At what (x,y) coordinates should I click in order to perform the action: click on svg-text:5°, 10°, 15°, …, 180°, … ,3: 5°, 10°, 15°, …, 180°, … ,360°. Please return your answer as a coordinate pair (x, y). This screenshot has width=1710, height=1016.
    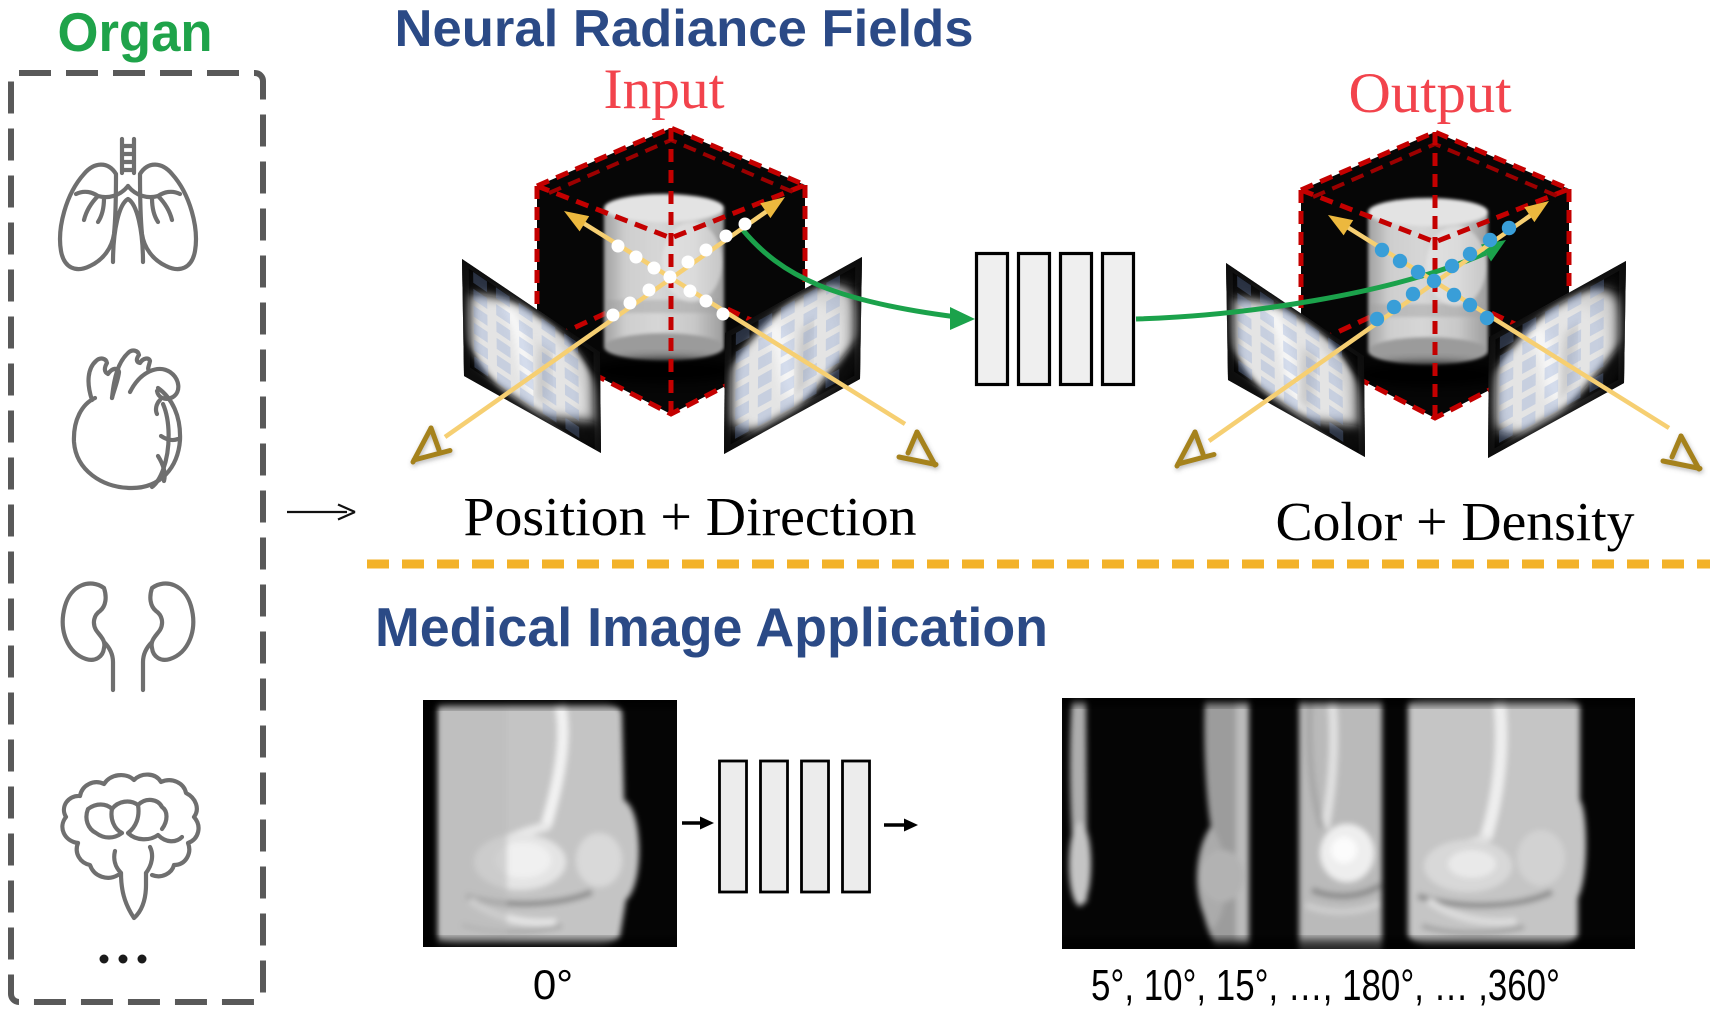
    Looking at the image, I should click on (1325, 985).